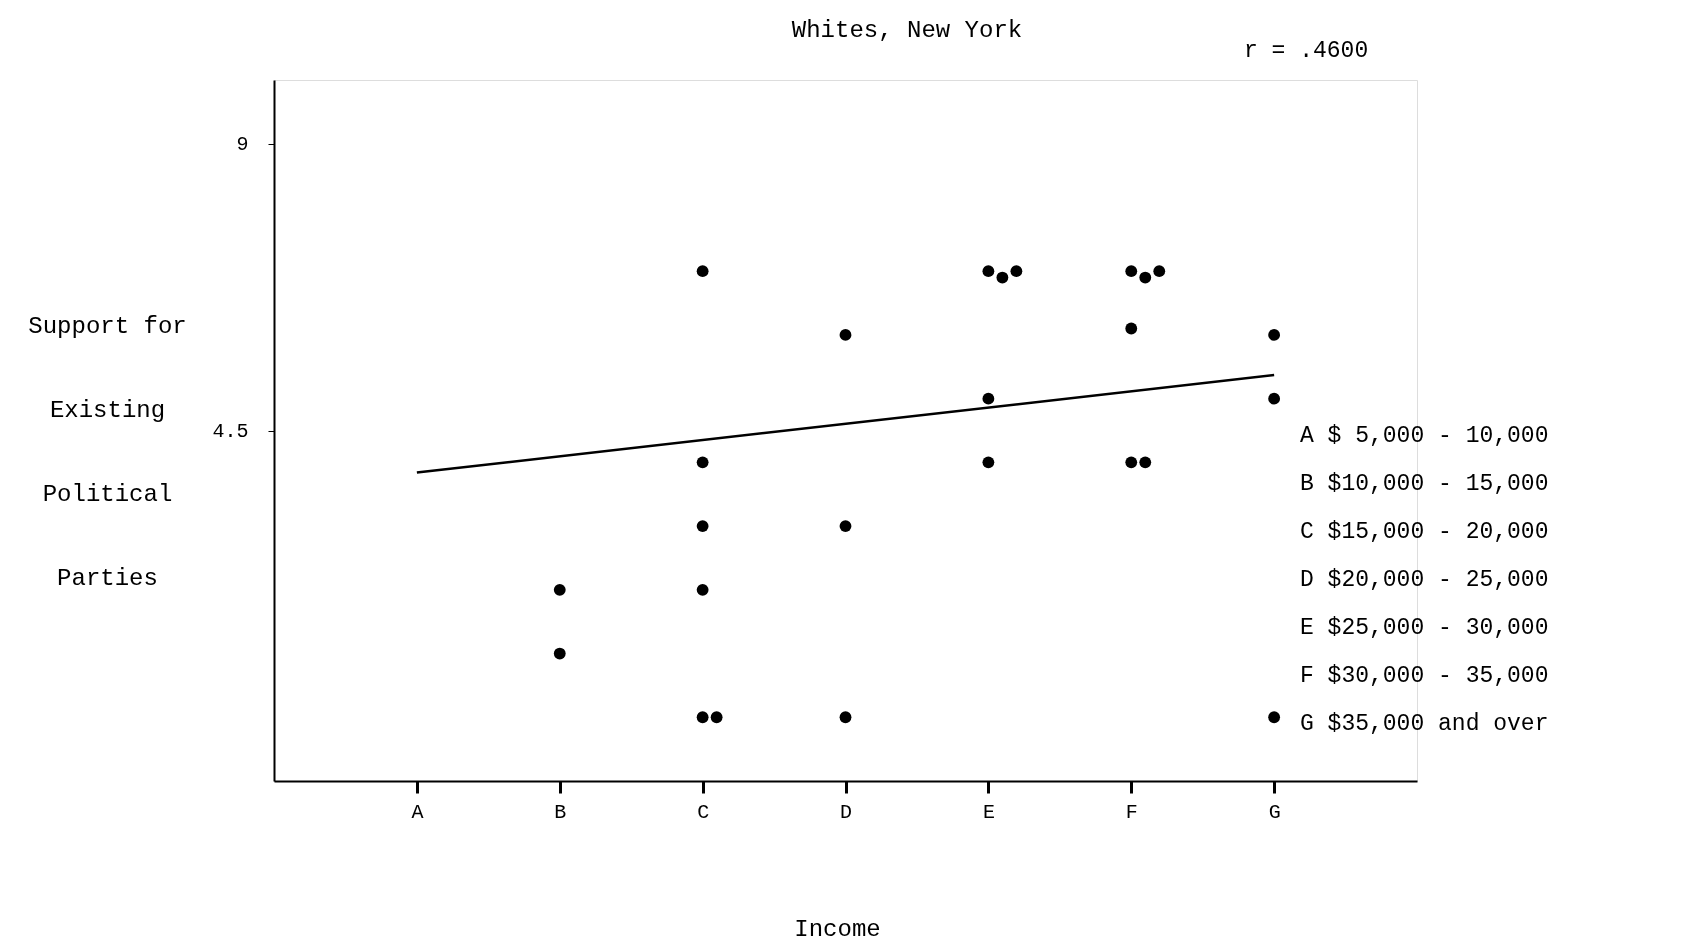 The height and width of the screenshot is (937, 1682). Describe the element at coordinates (988, 812) in the screenshot. I see `x-tick-label: E` at that location.